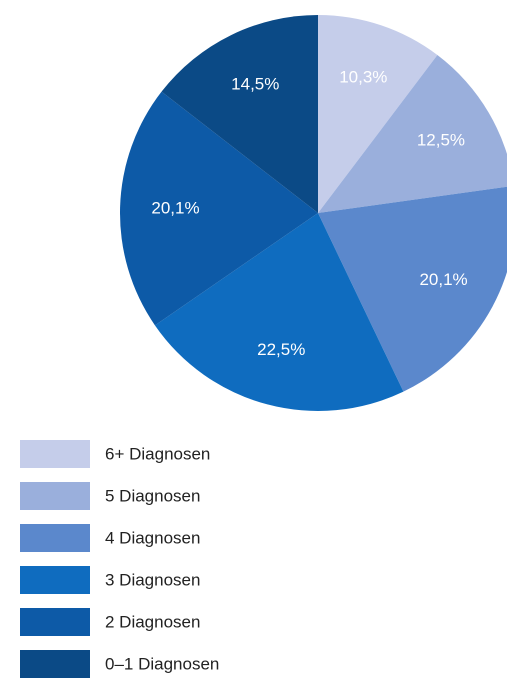  What do you see at coordinates (152, 579) in the screenshot?
I see `legend-label: 3 Diagnosen` at bounding box center [152, 579].